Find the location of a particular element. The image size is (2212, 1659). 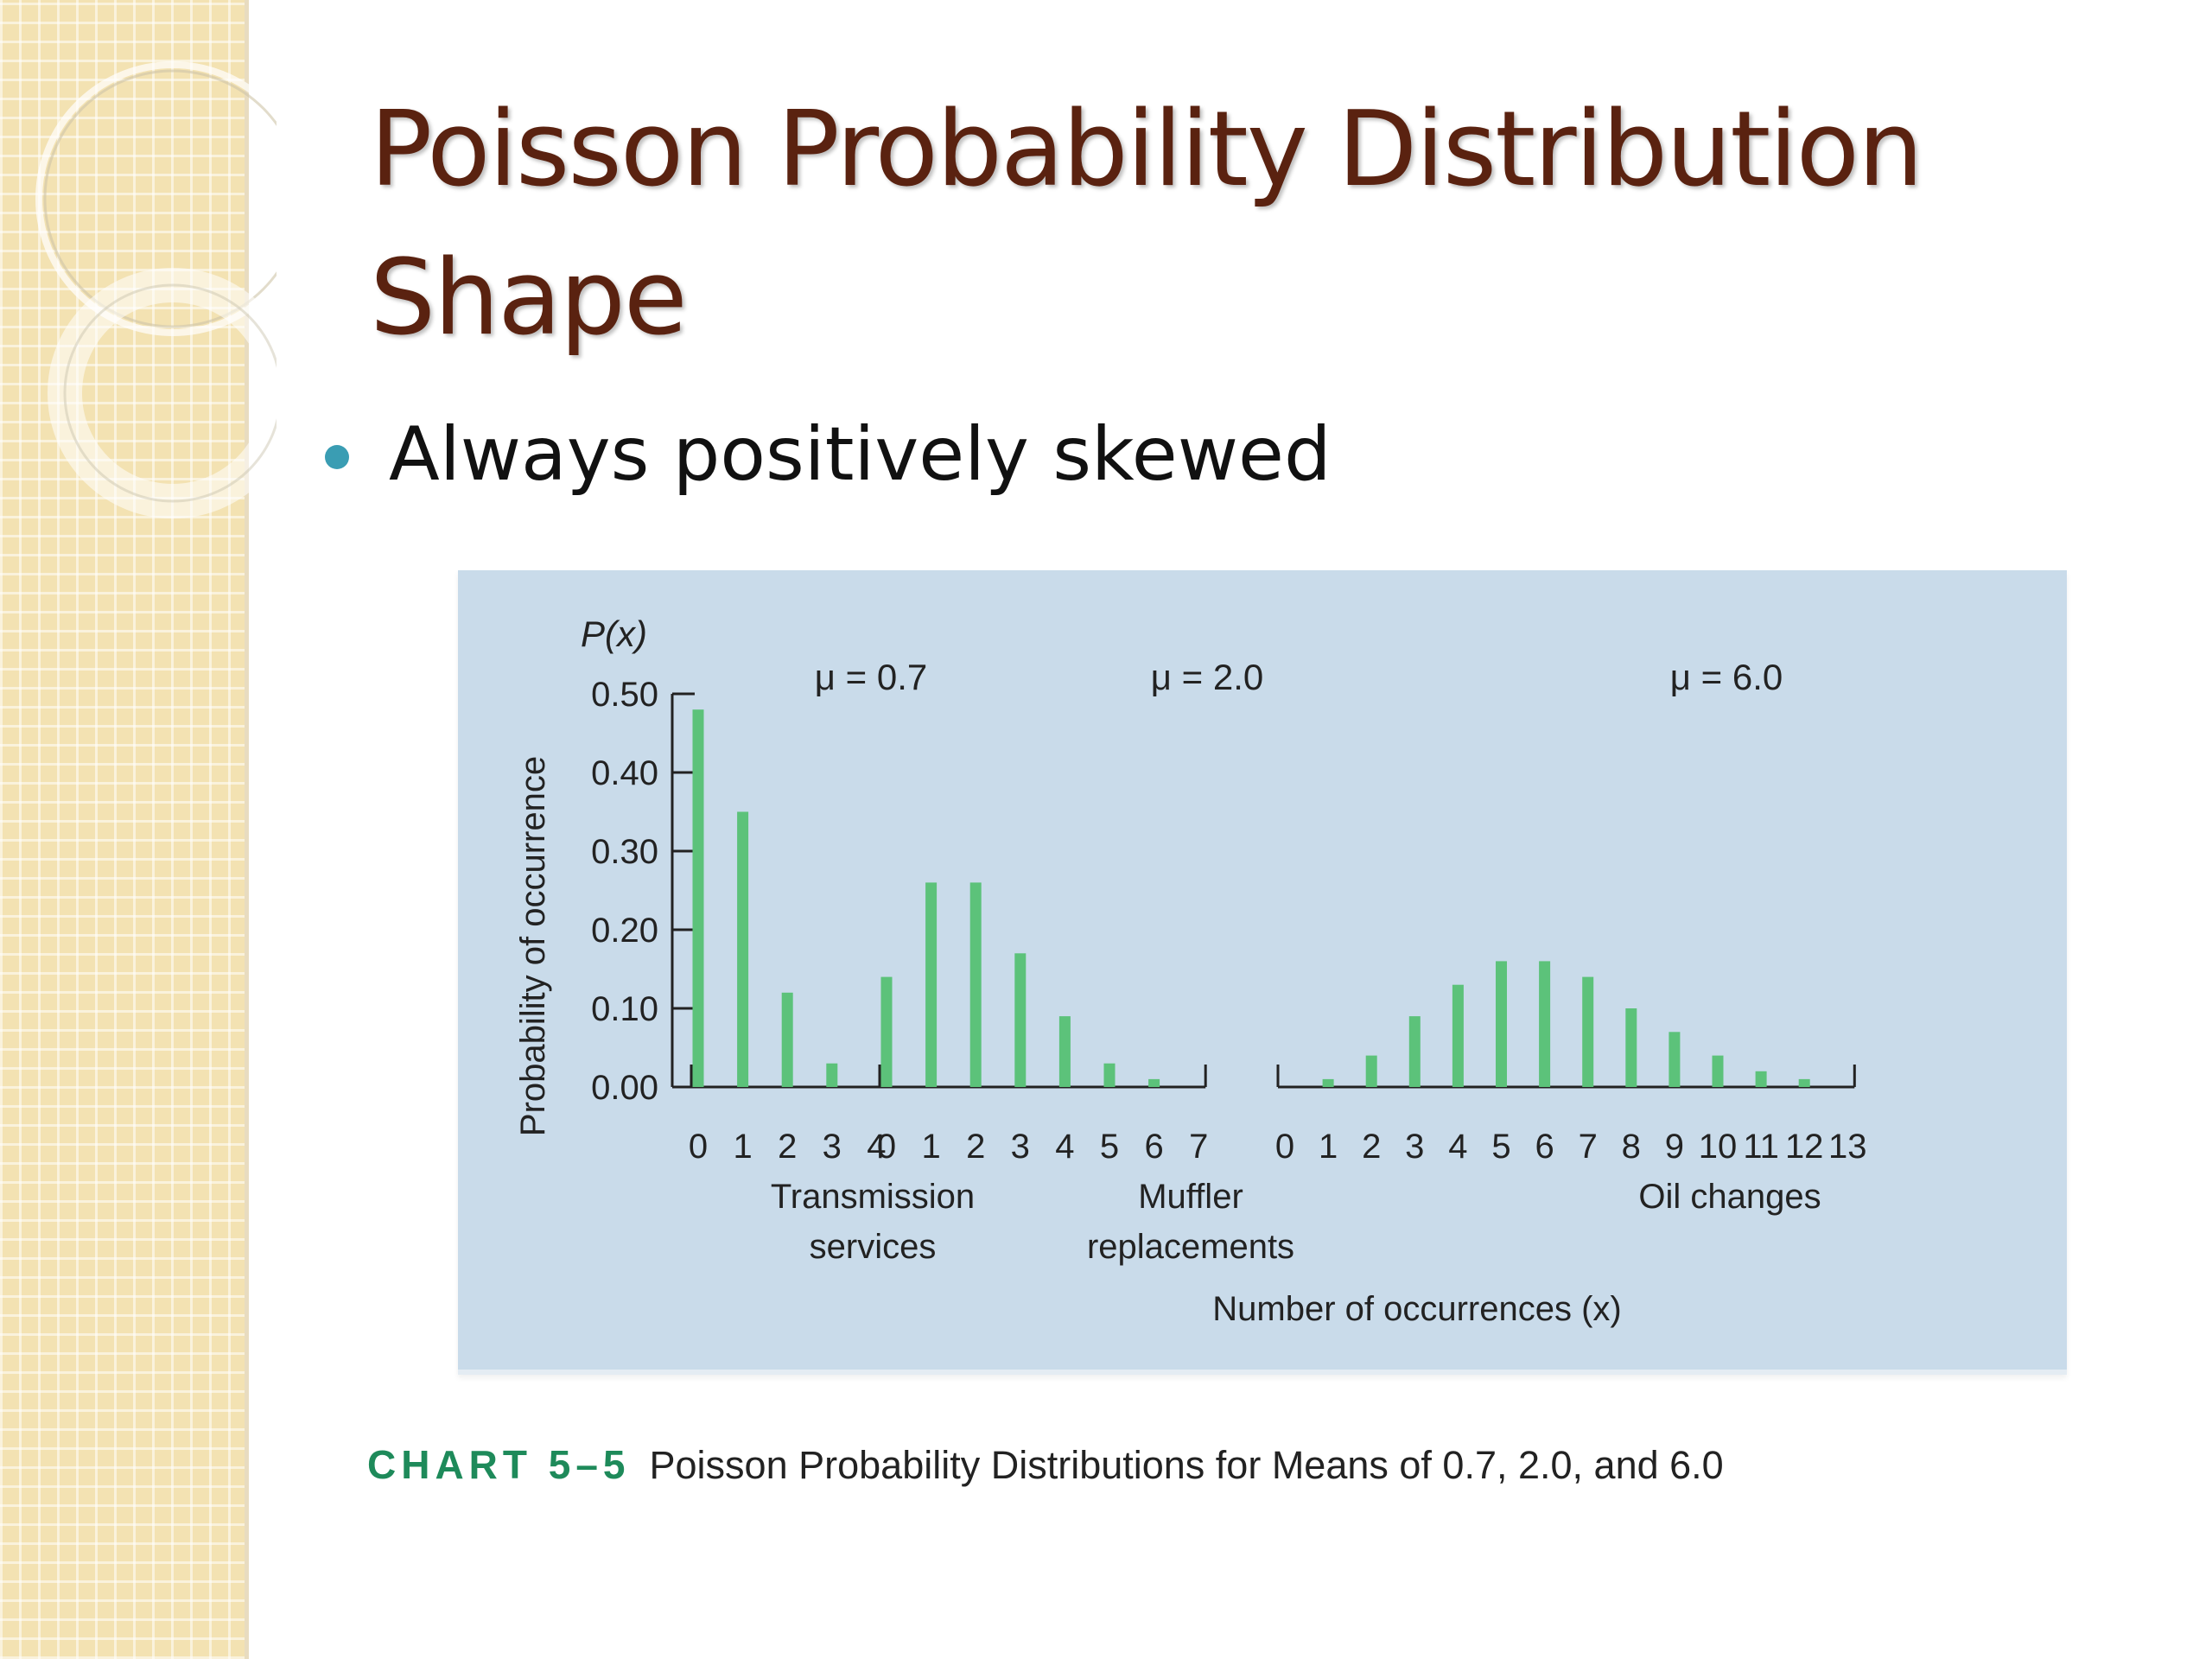

panel-name-label: replacements is located at coordinates (1190, 1247).